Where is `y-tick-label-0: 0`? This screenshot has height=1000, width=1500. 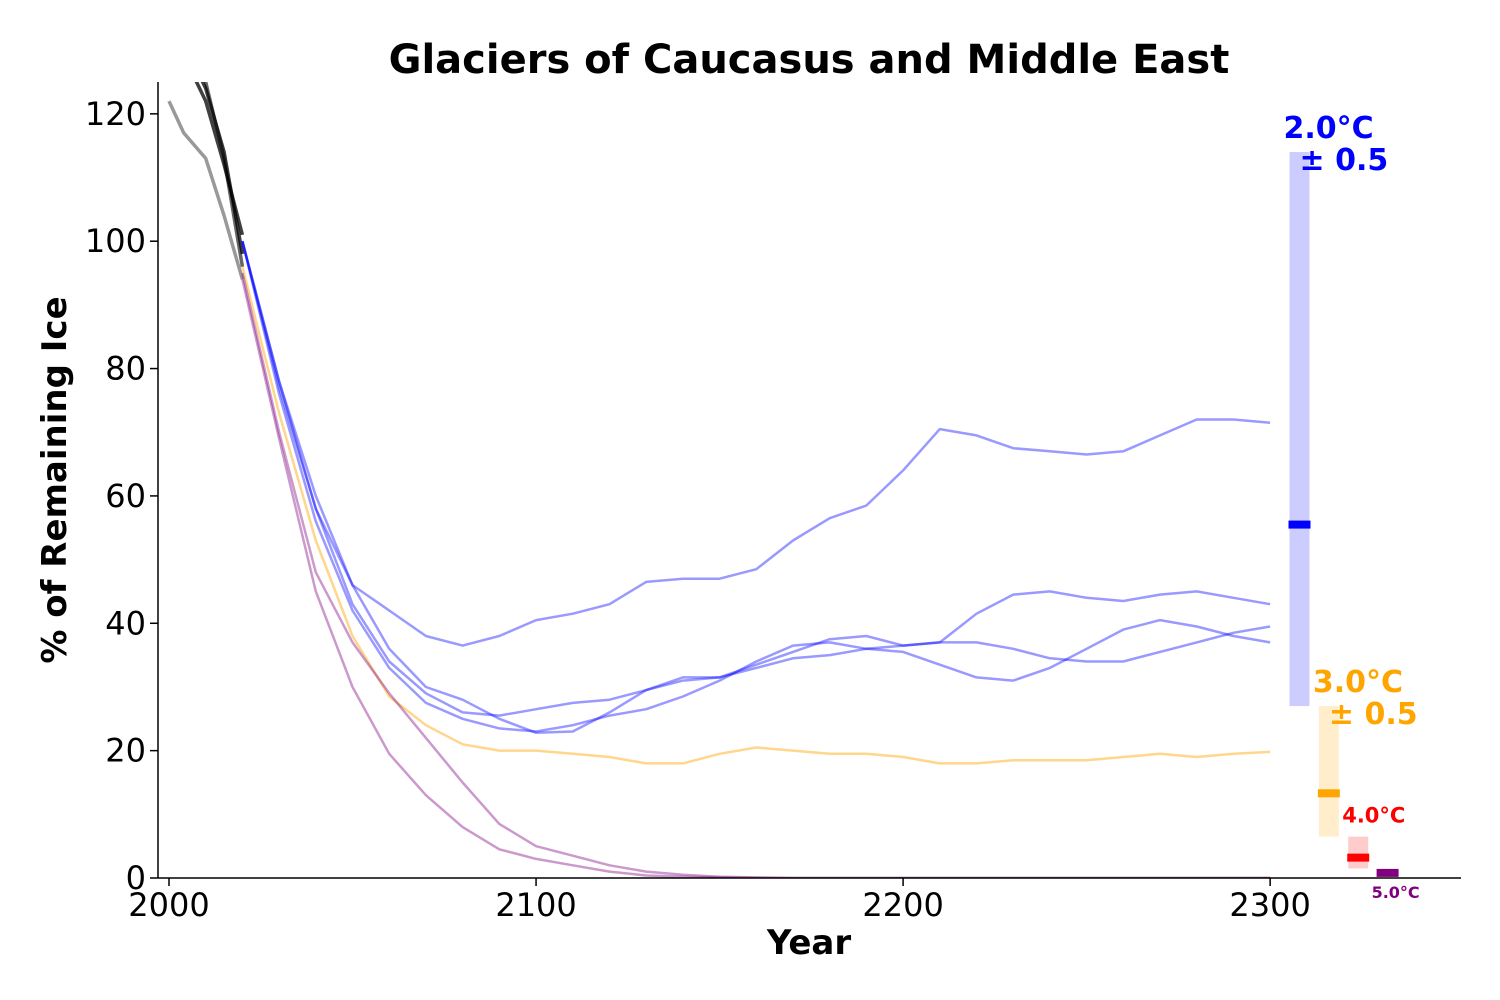
y-tick-label-0: 0 is located at coordinates (136, 878).